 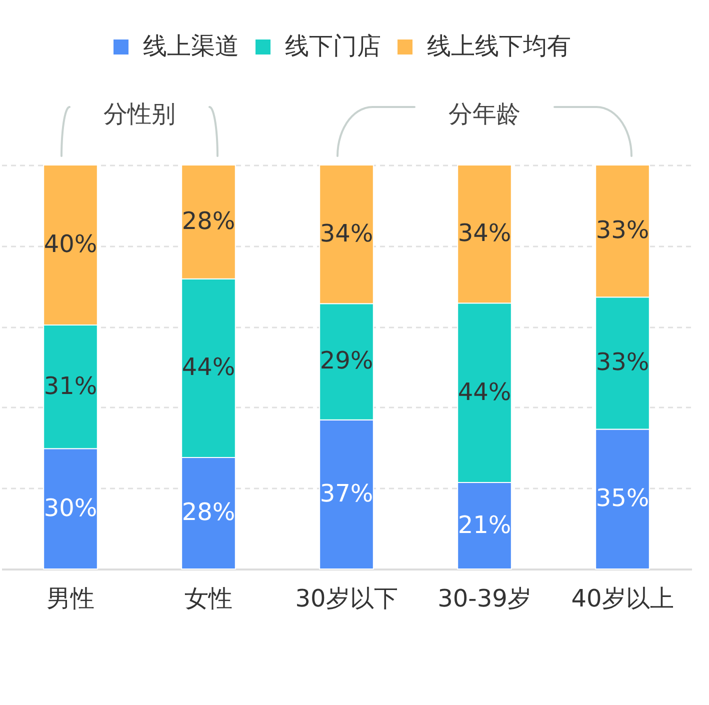 What do you see at coordinates (71, 386) in the screenshot?
I see `data-label: 31%` at bounding box center [71, 386].